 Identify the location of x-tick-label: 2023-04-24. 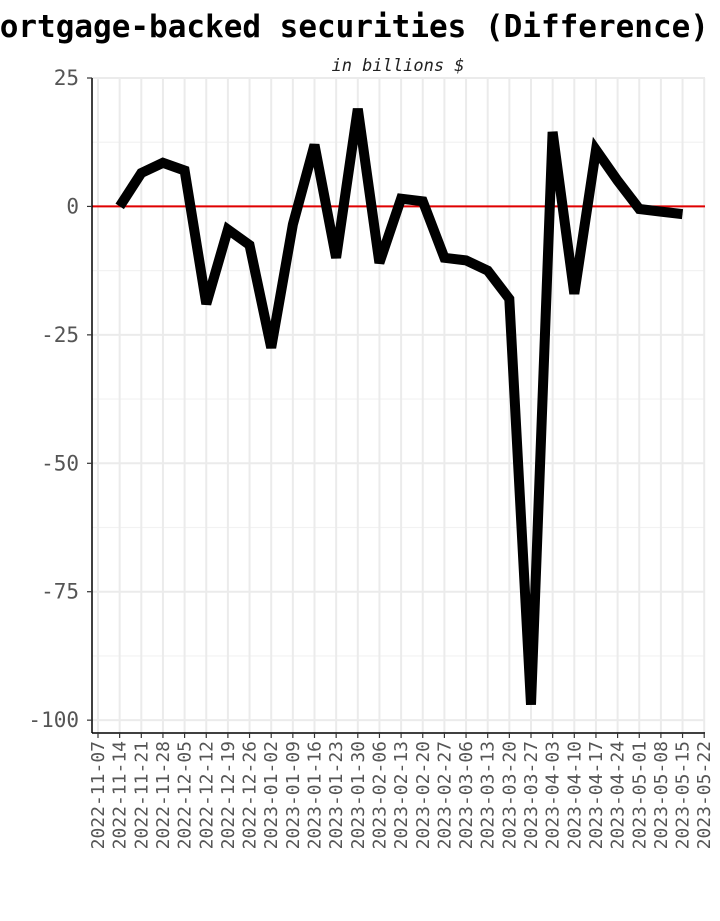
(618, 795).